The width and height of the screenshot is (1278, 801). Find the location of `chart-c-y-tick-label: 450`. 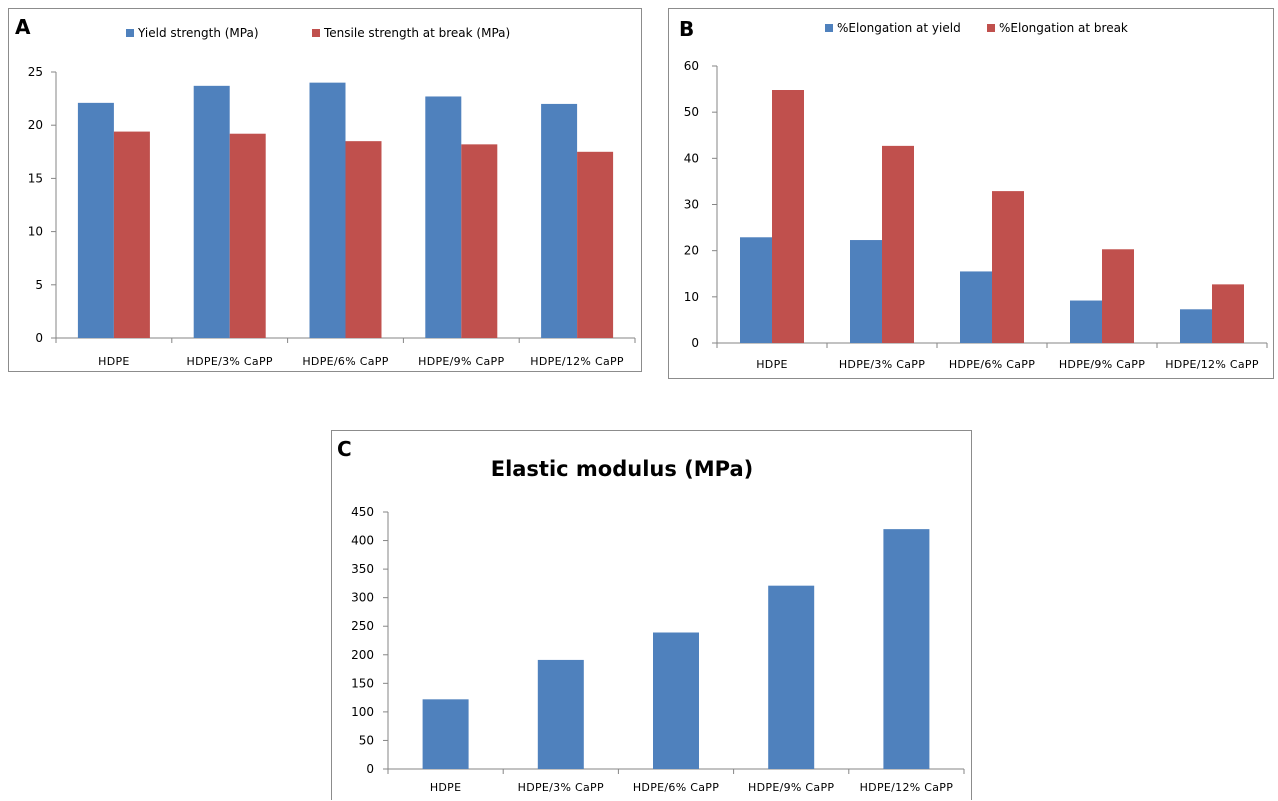

chart-c-y-tick-label: 450 is located at coordinates (362, 512).